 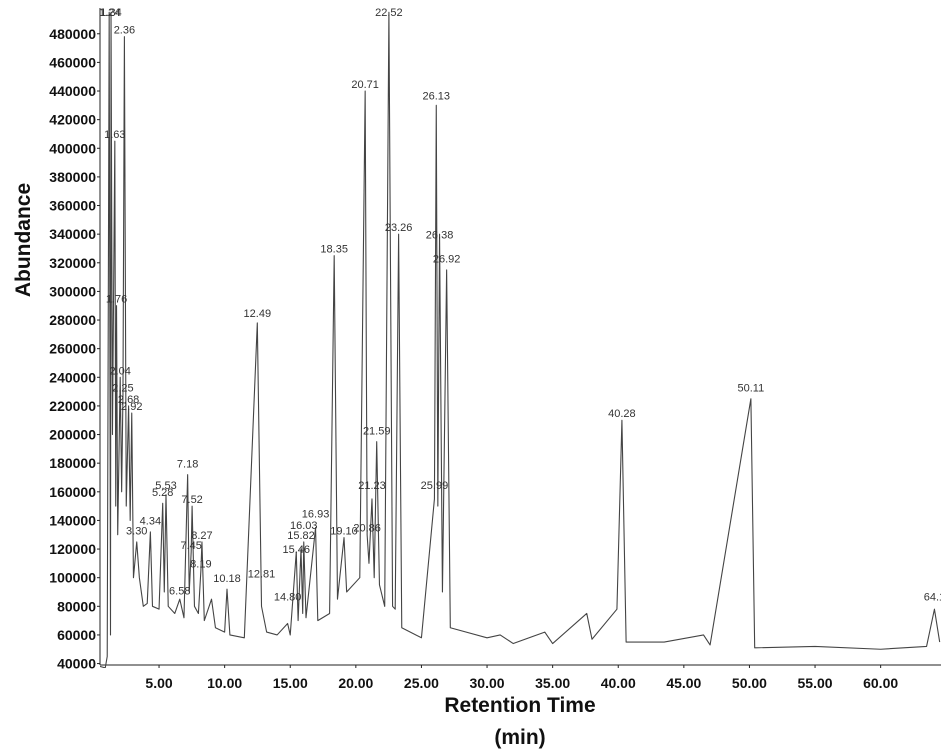 What do you see at coordinates (447, 260) in the screenshot?
I see `peak-label: 26.92` at bounding box center [447, 260].